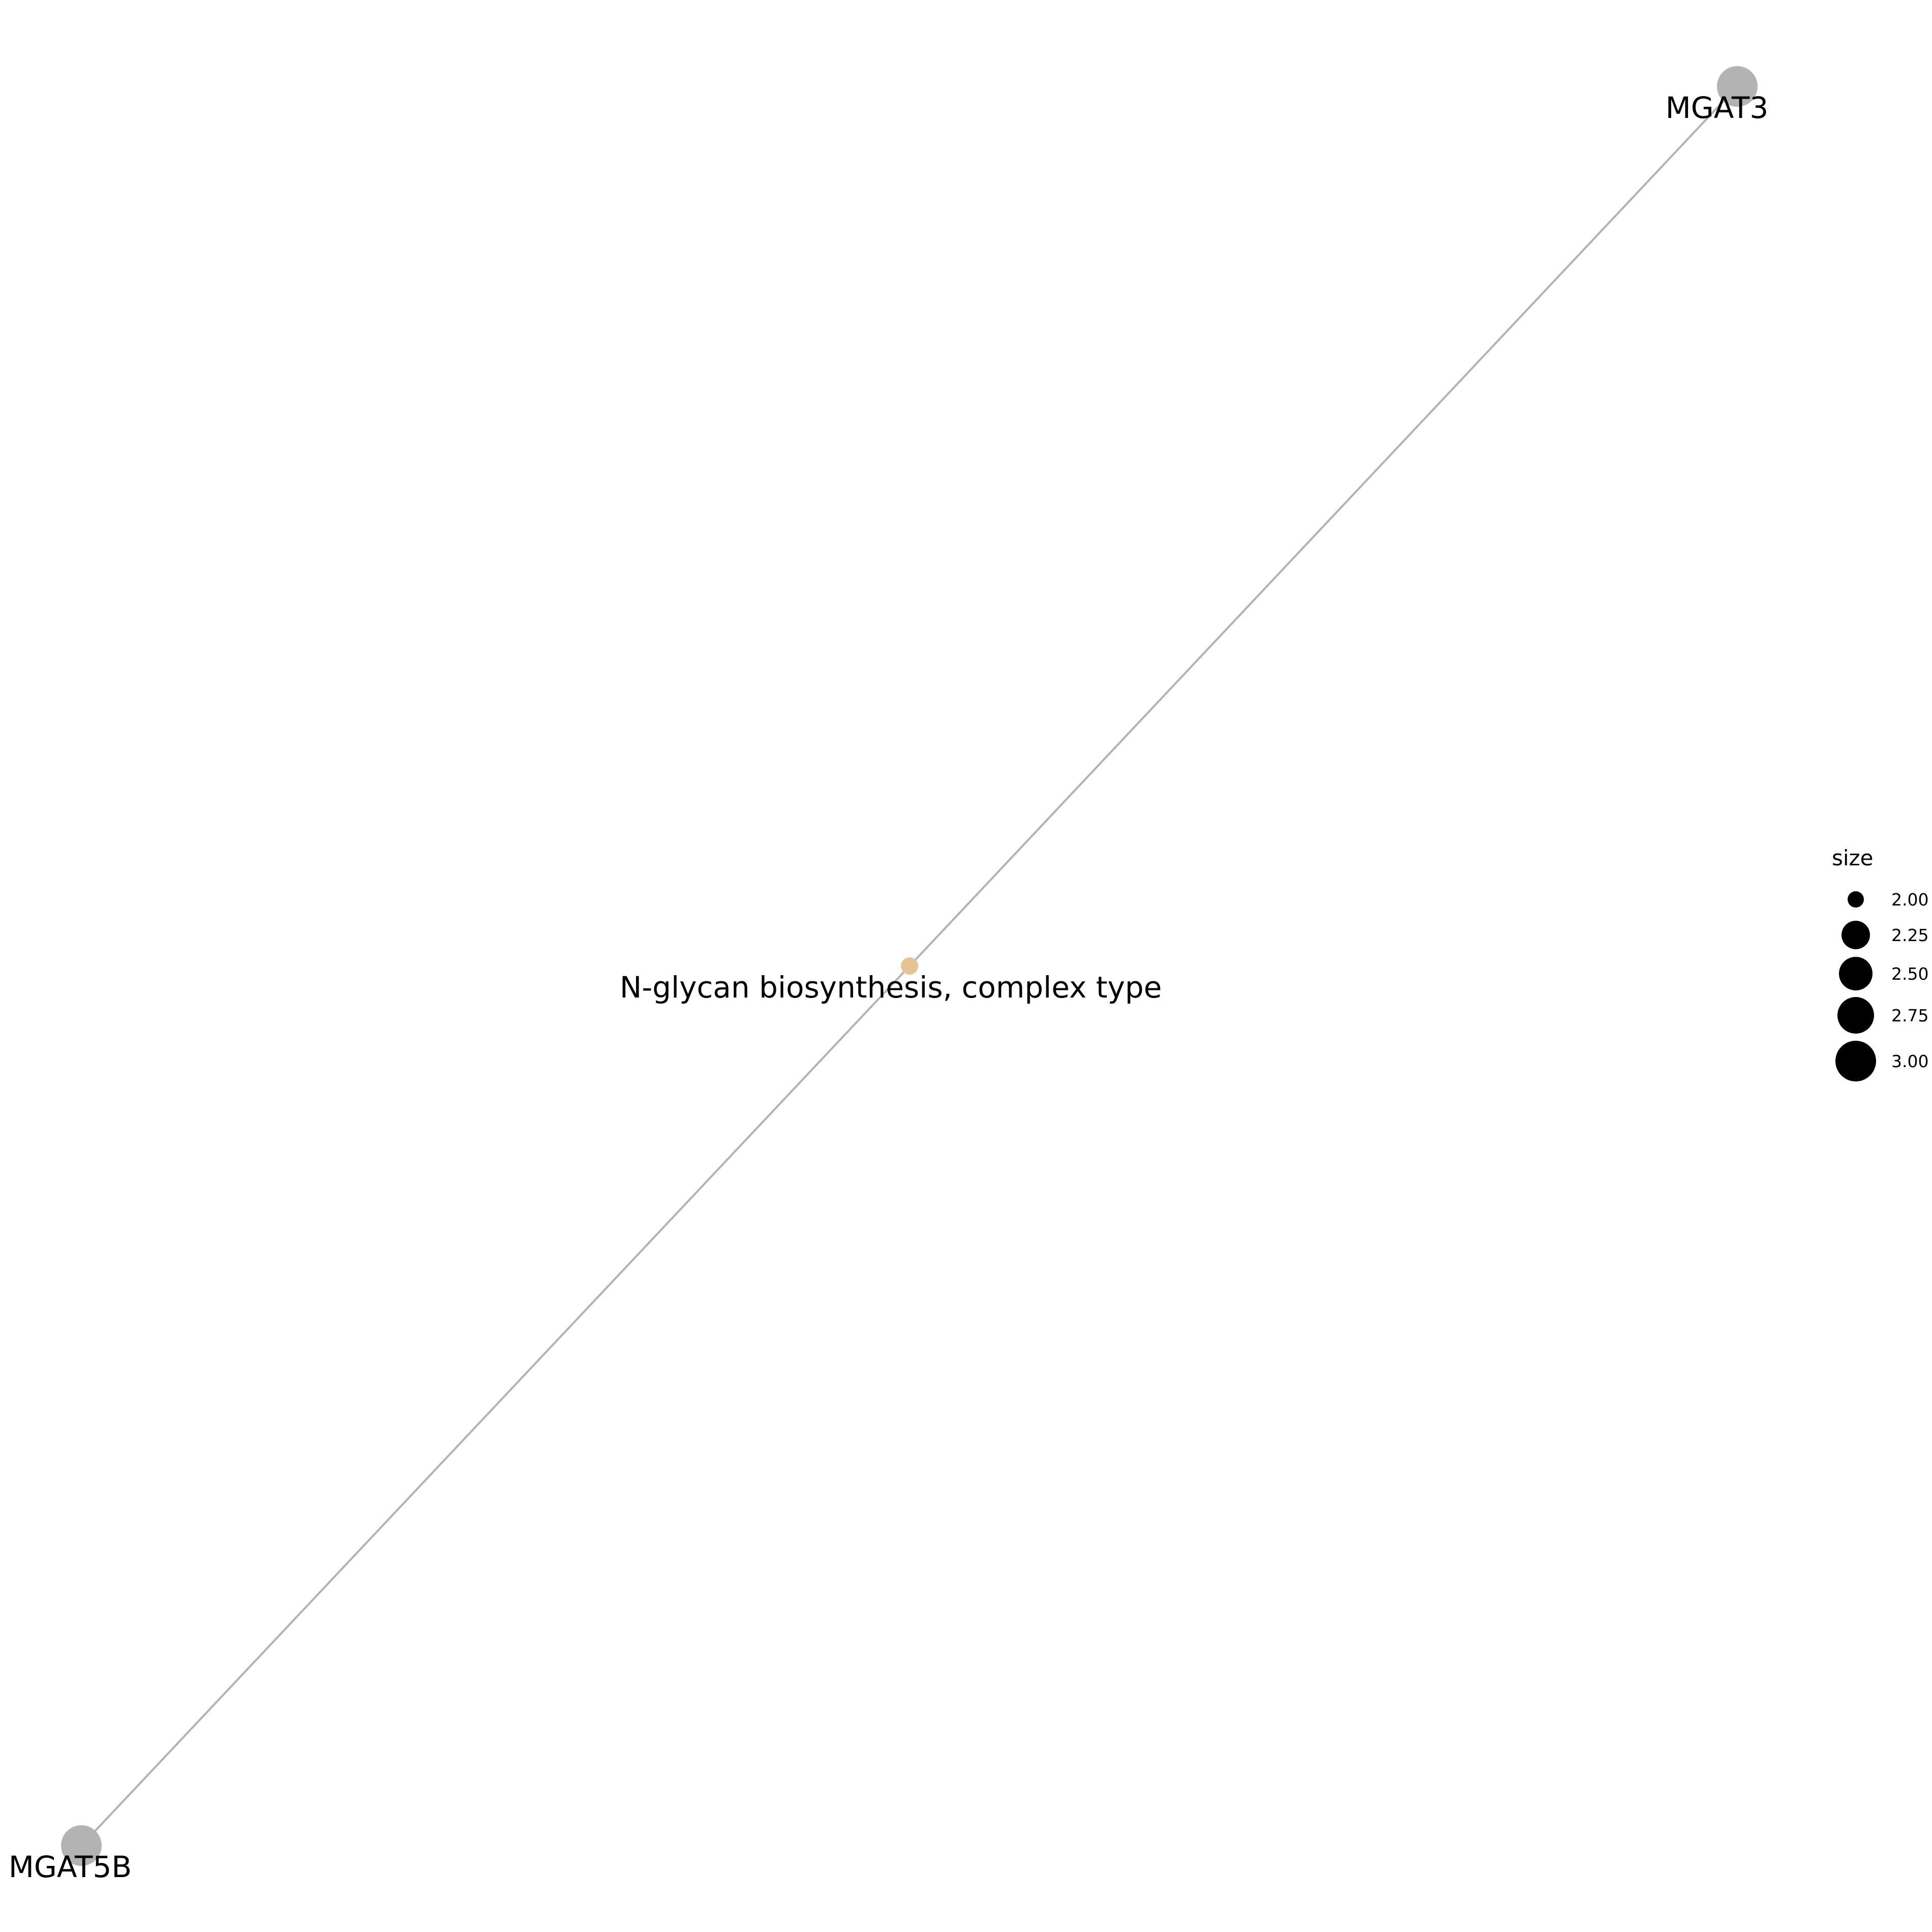 This screenshot has width=1932, height=1932. I want to click on legend-label-2-25: 2.25, so click(1910, 935).